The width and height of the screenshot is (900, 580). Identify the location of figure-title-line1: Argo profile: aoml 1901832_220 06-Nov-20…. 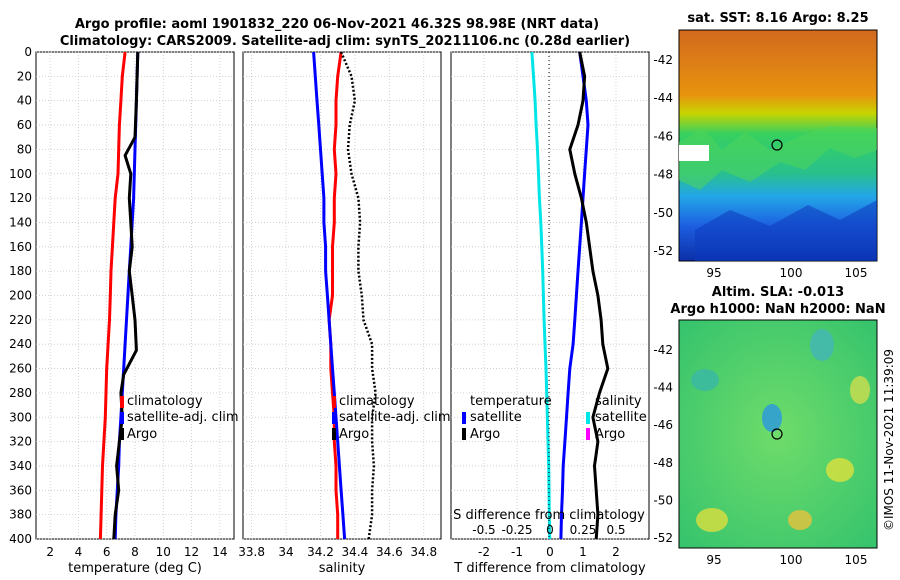
(337, 24).